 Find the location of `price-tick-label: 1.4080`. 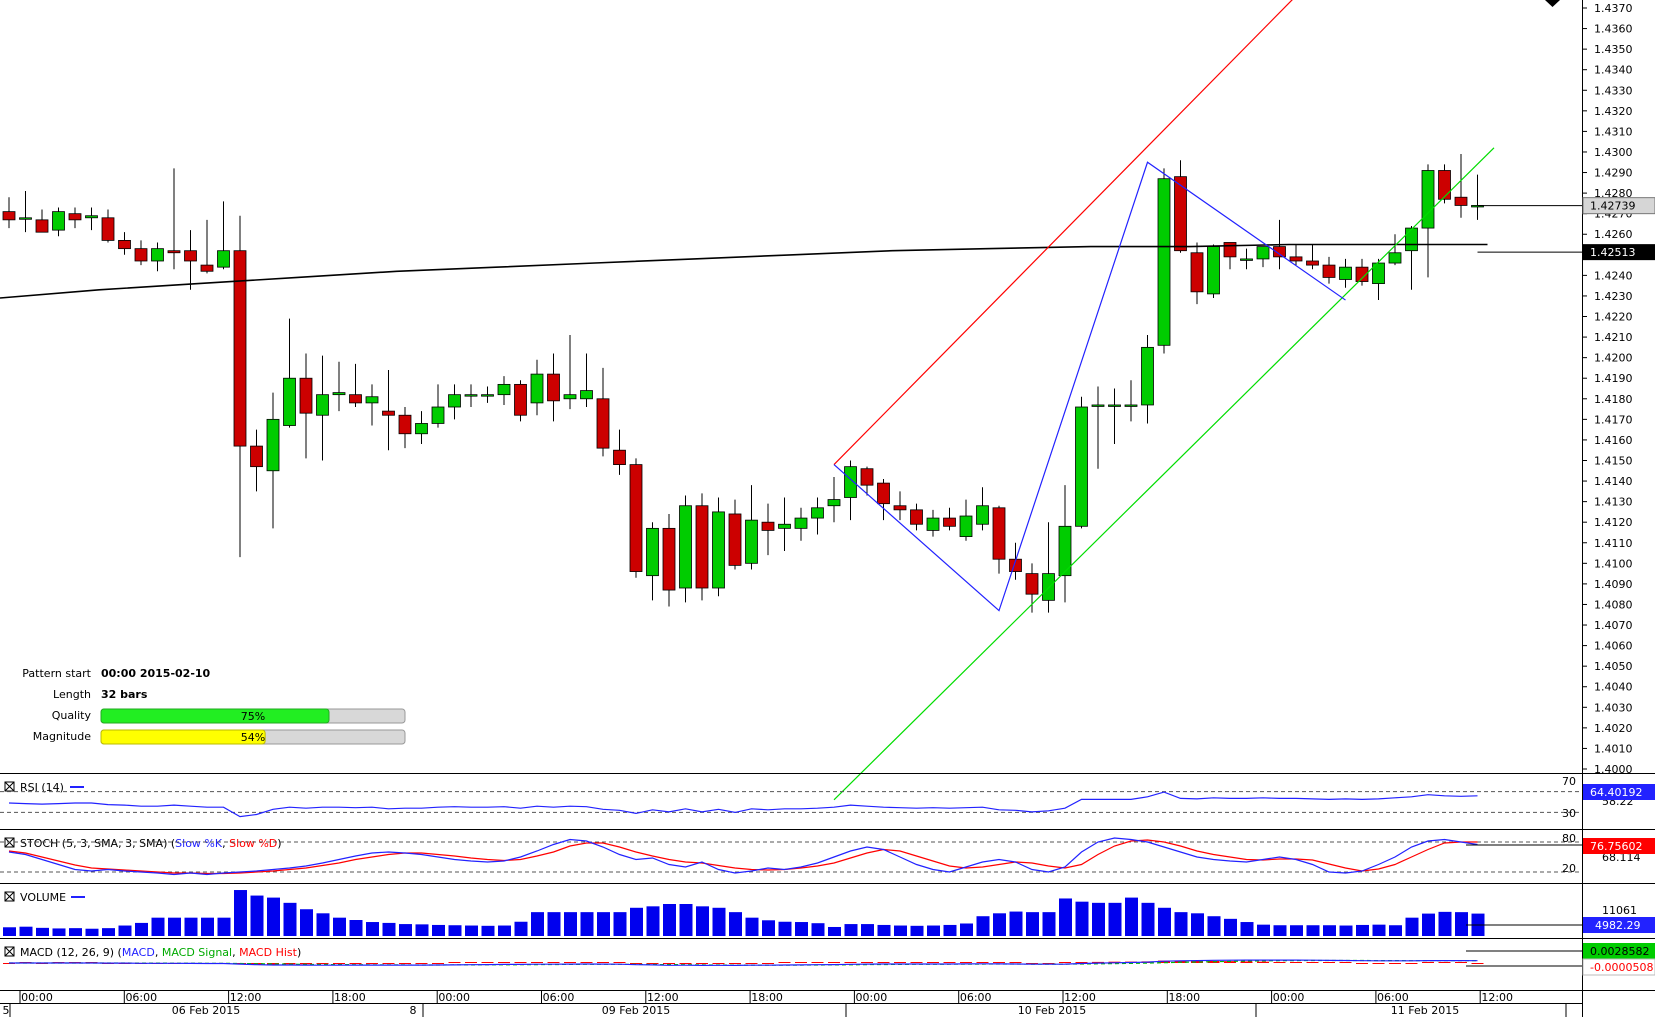

price-tick-label: 1.4080 is located at coordinates (1613, 604).